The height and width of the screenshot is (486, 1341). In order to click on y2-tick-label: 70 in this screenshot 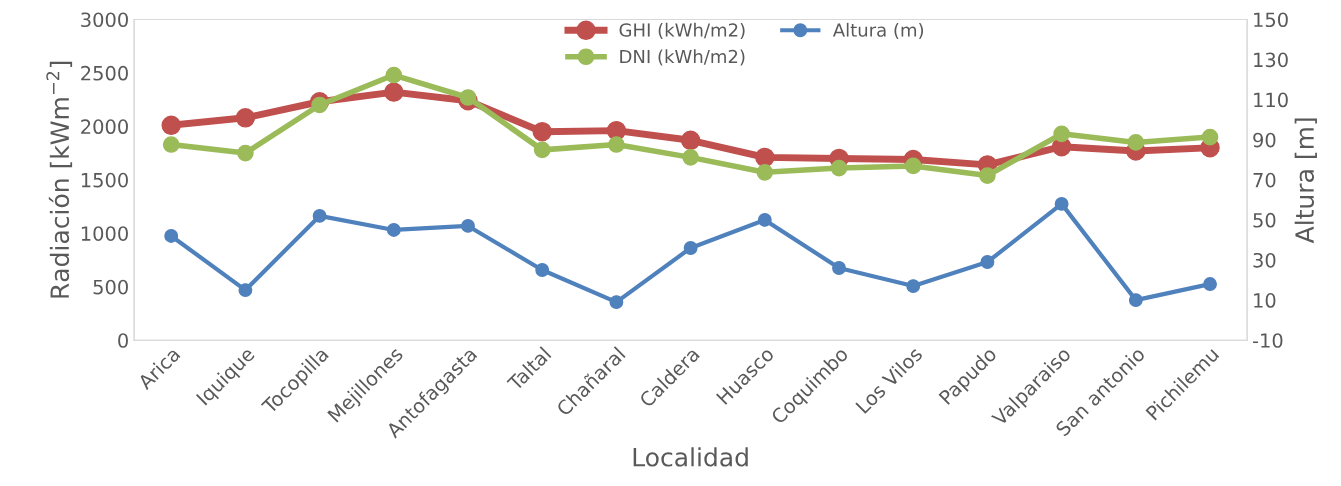, I will do `click(1264, 180)`.